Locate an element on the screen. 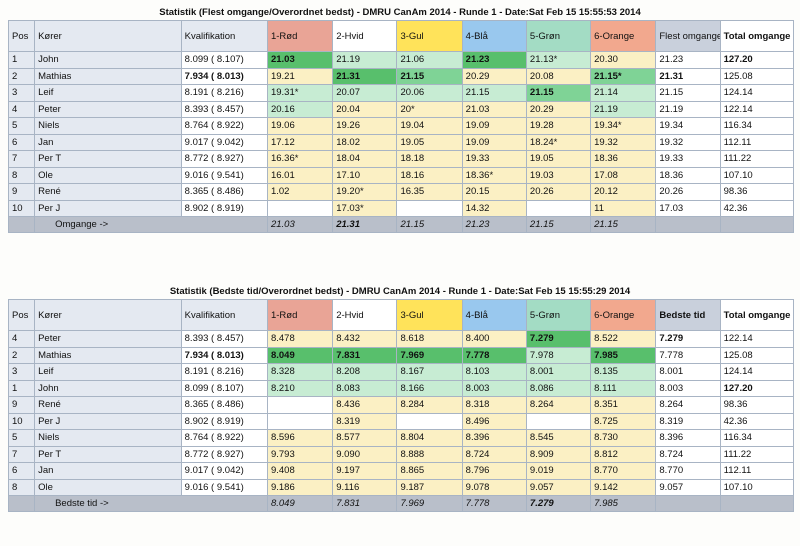 The height and width of the screenshot is (546, 800). cell-qualification: 8.099 ( 8.107) is located at coordinates (224, 60).